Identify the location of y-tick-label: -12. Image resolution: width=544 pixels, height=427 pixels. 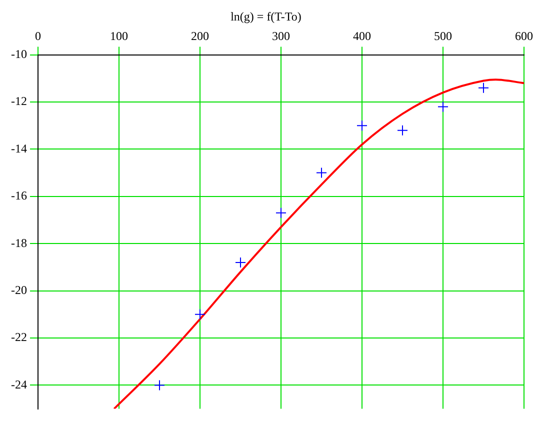
(18, 101).